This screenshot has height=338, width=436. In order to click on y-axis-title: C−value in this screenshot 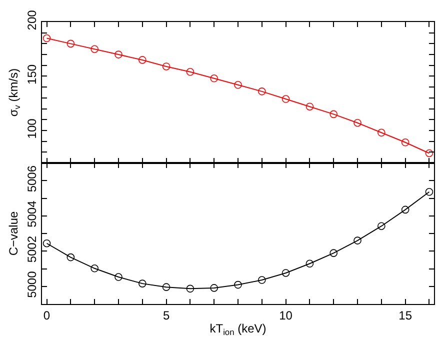, I will do `click(13, 233)`.